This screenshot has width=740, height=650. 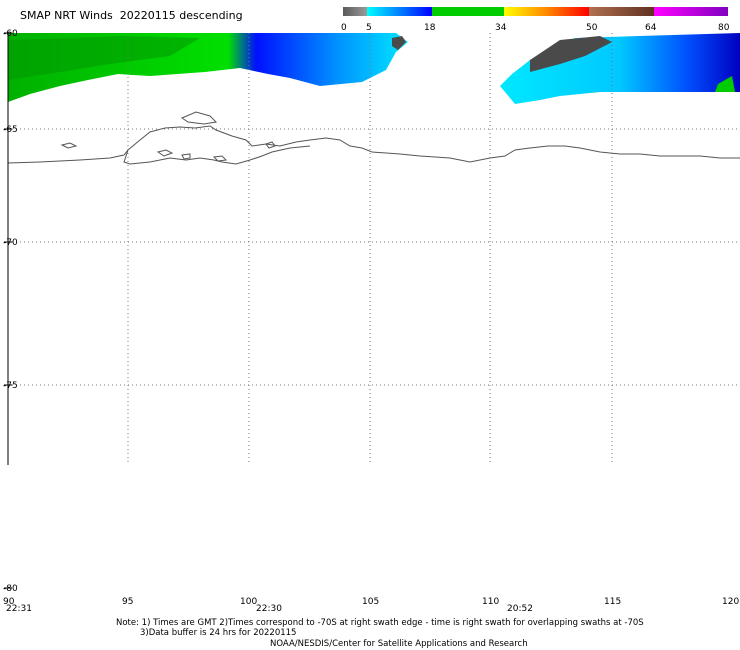 I want to click on lat-label-75: -75, so click(x=10, y=386).